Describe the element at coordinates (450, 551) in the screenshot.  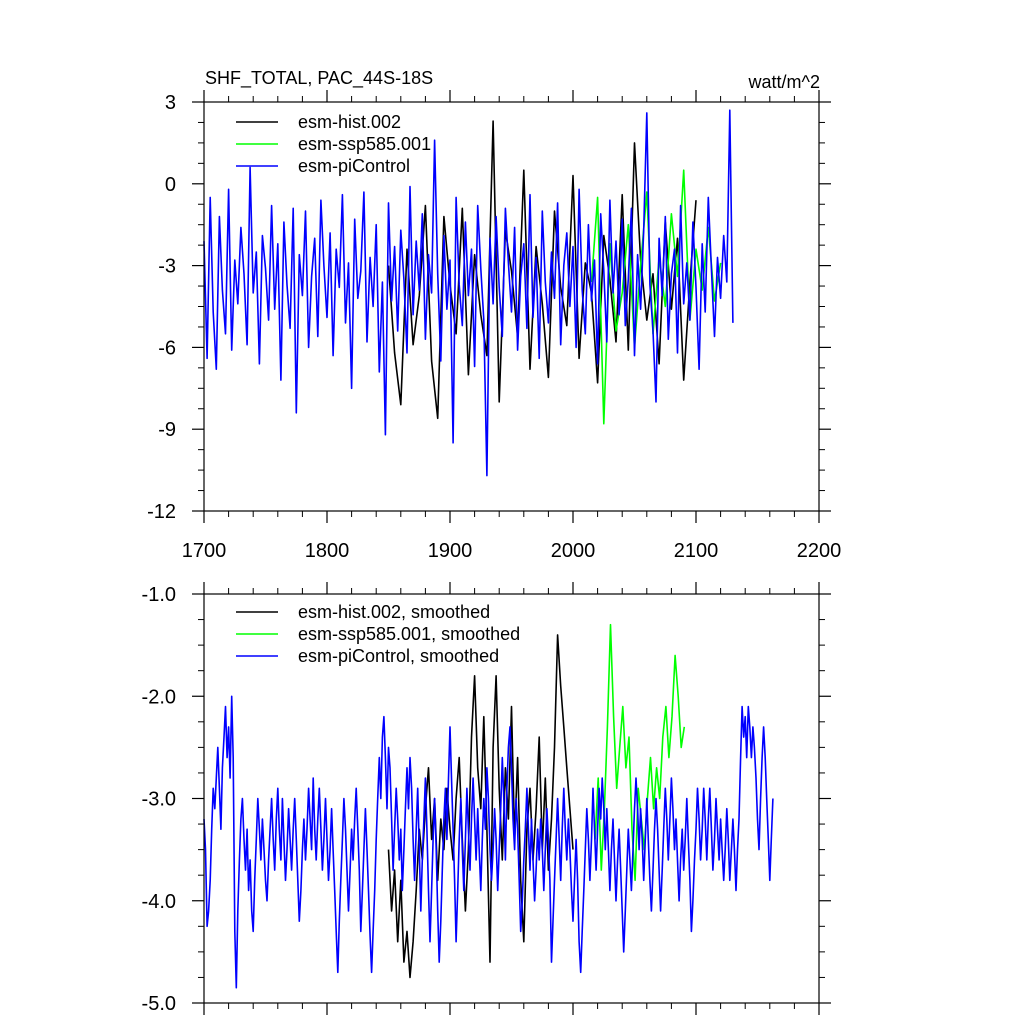
I see `top-xtick-label: 1900` at that location.